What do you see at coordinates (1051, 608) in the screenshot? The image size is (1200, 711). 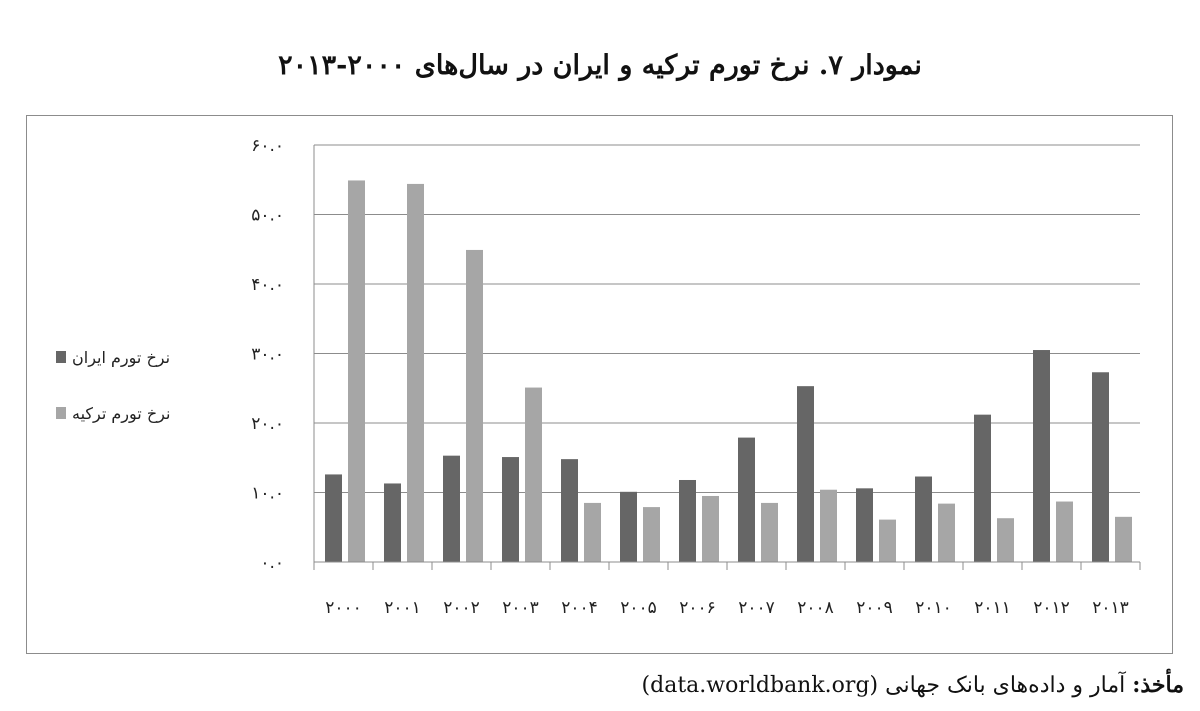 I see `x-tick-label: ۲۰۱۲` at bounding box center [1051, 608].